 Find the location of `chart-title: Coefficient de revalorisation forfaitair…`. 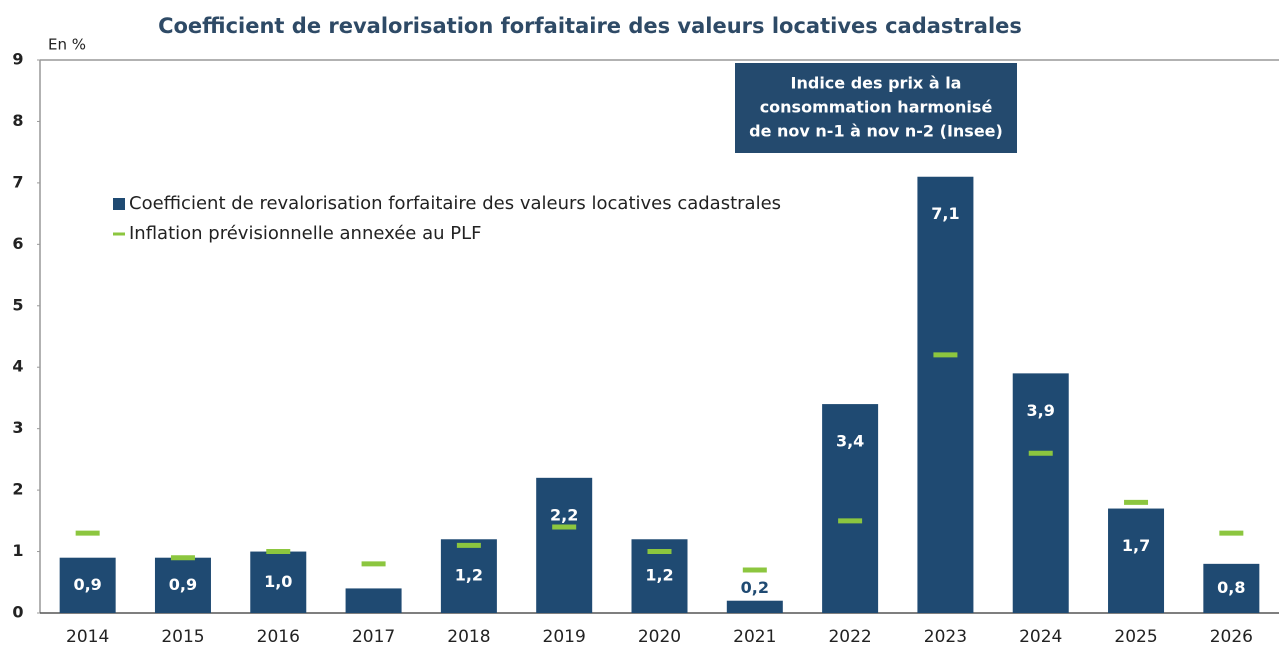

chart-title: Coefficient de revalorisation forfaitair… is located at coordinates (590, 26).